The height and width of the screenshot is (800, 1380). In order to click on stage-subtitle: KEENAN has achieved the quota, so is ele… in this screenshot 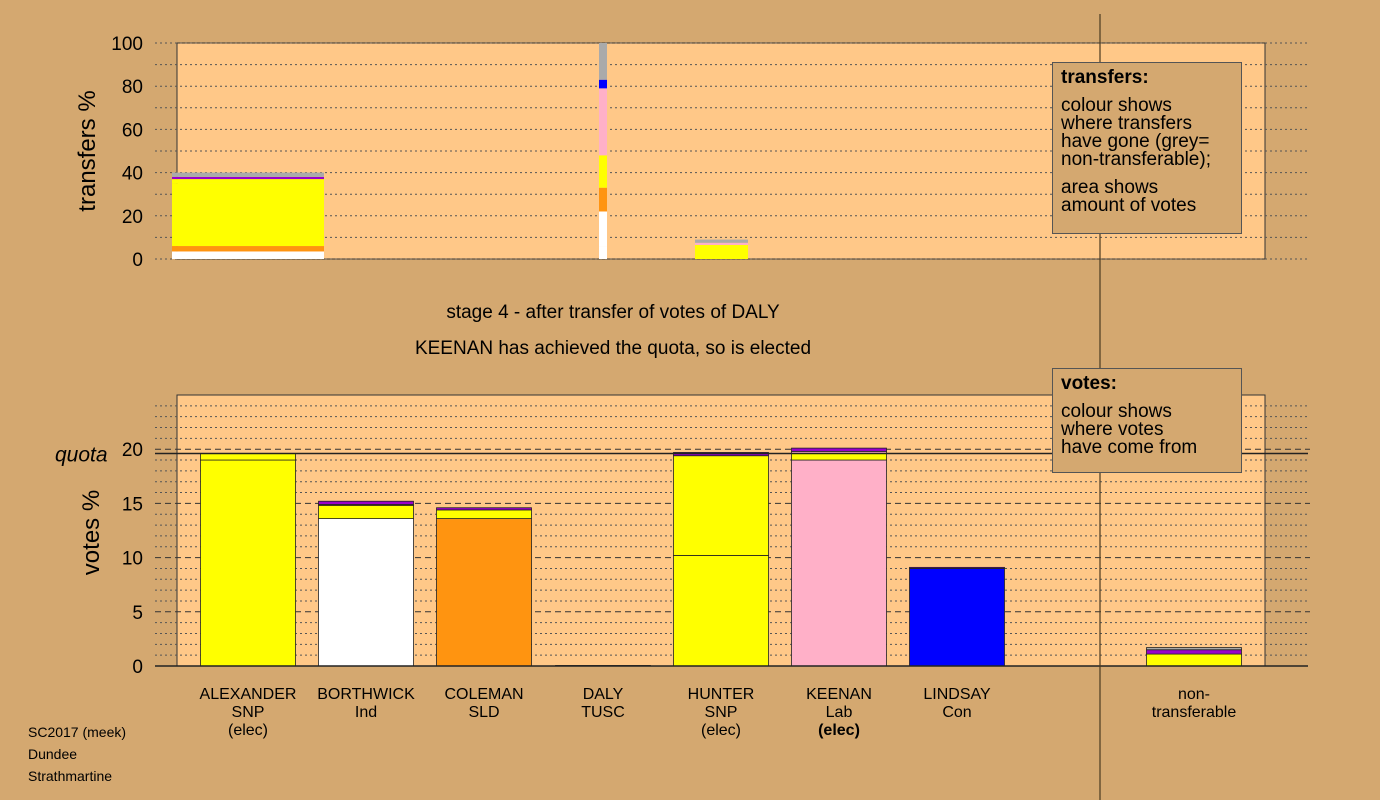, I will do `click(613, 348)`.